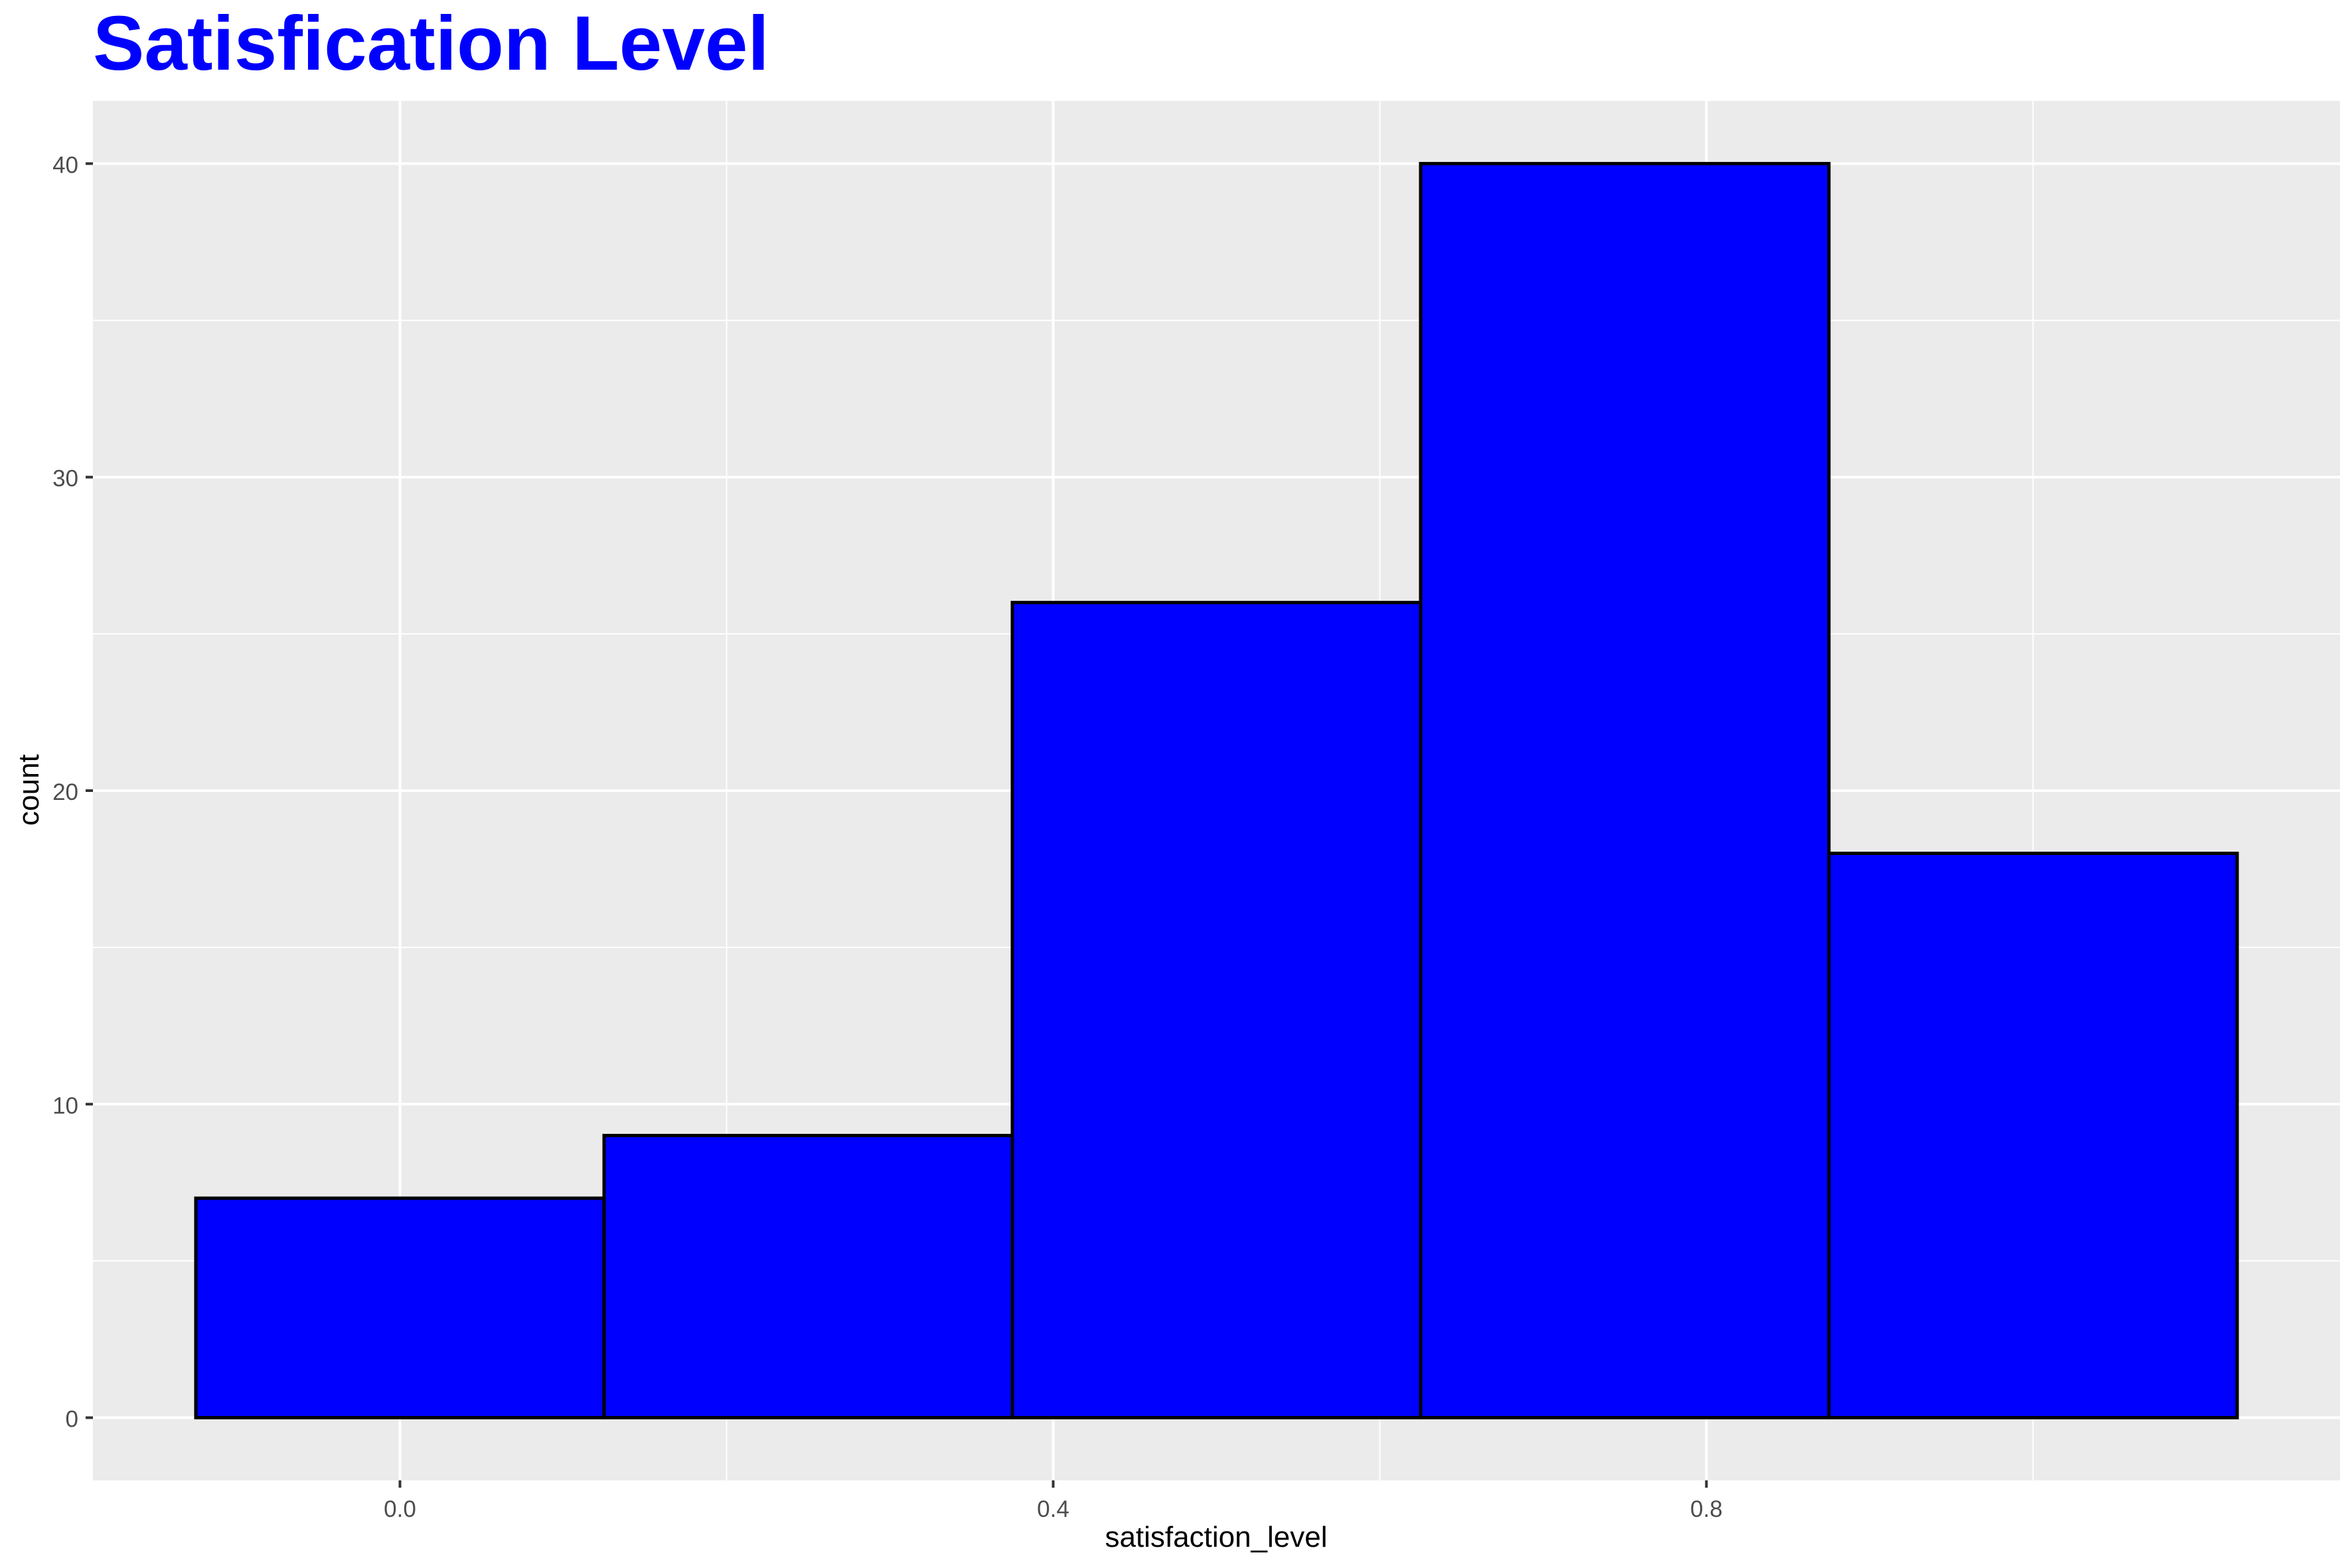 Image resolution: width=2352 pixels, height=1568 pixels. Describe the element at coordinates (1216, 1537) in the screenshot. I see `x-axis-title: satisfaction_level` at that location.